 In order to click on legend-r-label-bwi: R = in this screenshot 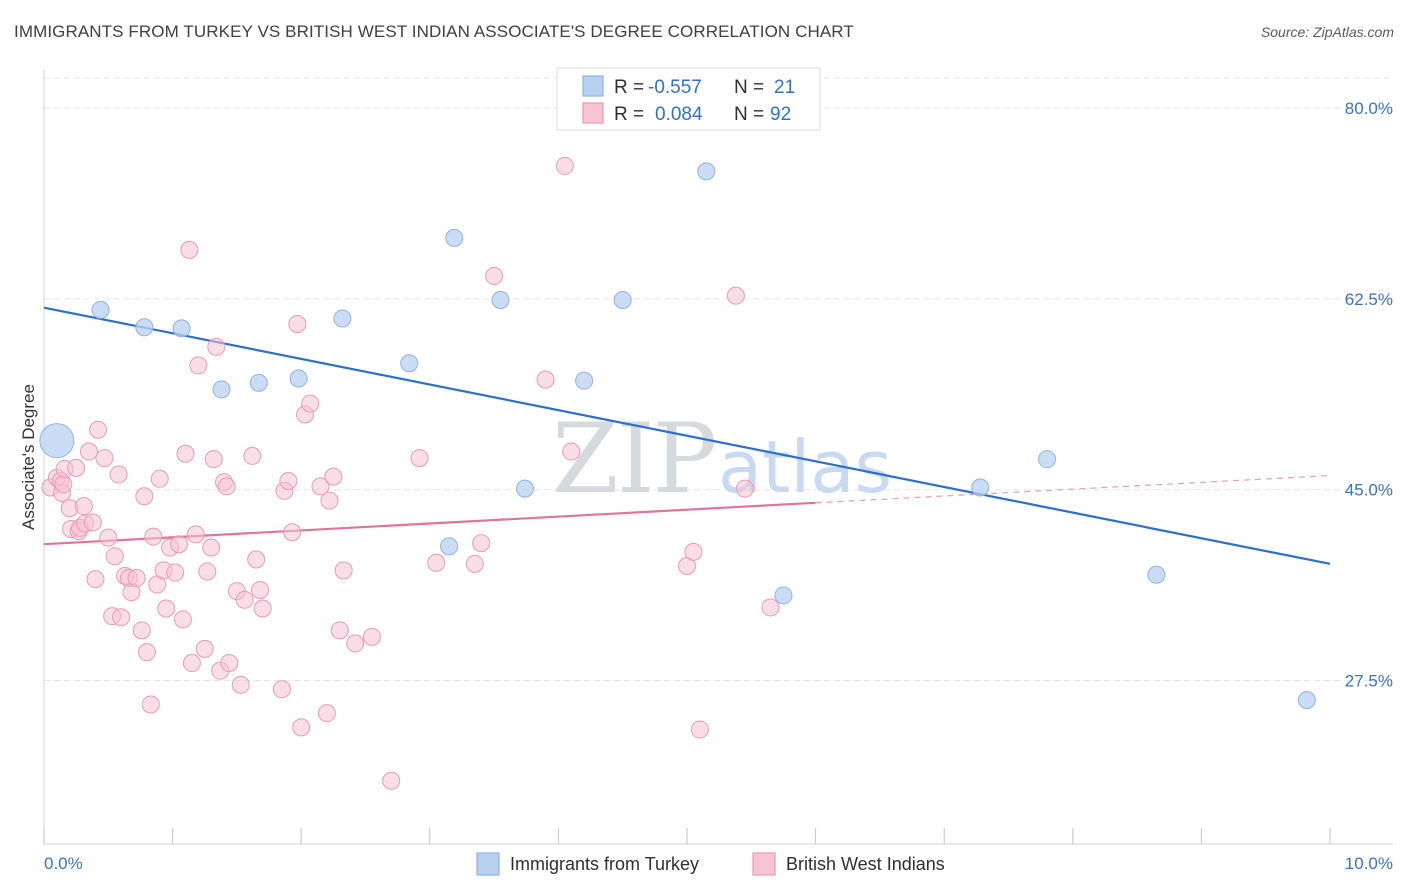, I will do `click(629, 114)`.